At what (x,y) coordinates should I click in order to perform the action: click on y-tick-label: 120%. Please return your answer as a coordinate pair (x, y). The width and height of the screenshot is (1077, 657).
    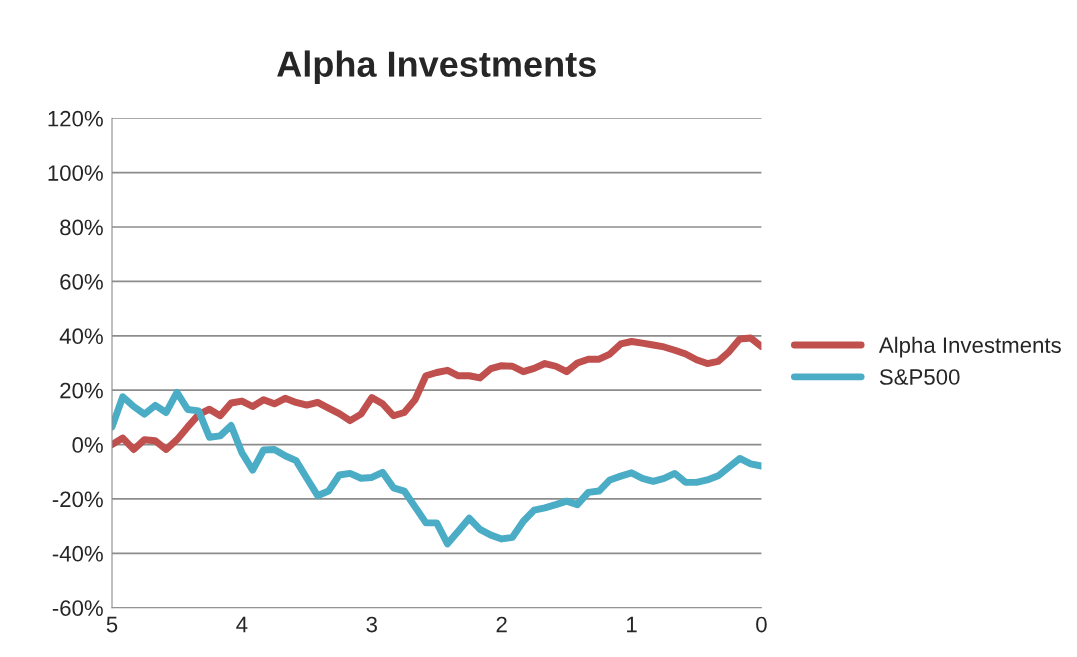
    Looking at the image, I should click on (75, 118).